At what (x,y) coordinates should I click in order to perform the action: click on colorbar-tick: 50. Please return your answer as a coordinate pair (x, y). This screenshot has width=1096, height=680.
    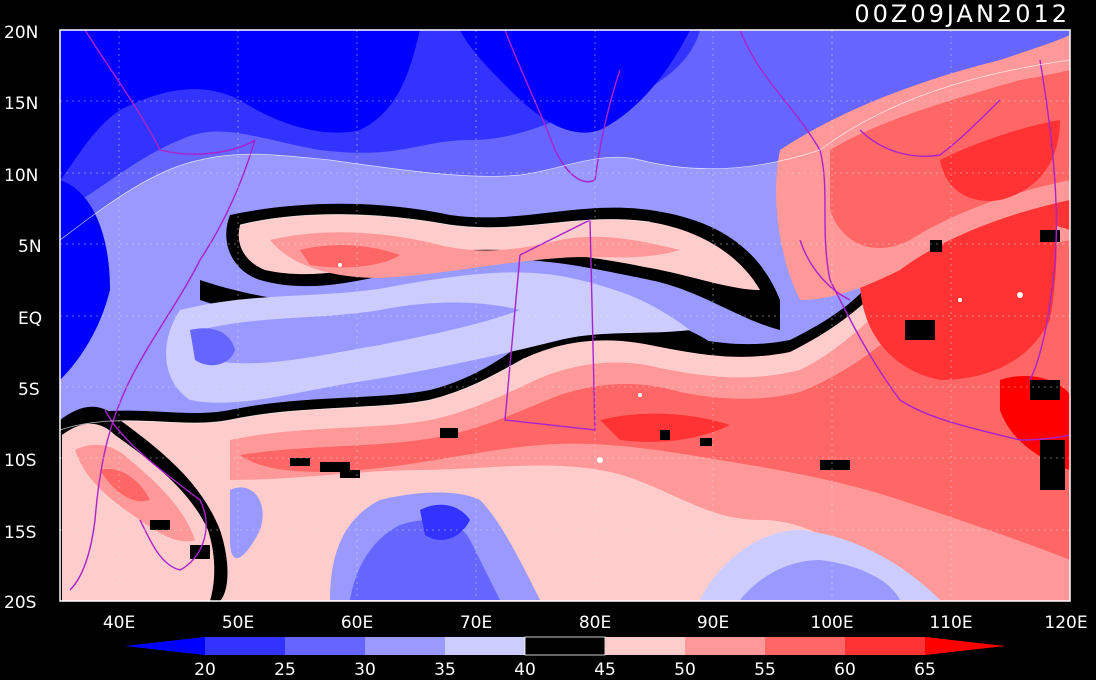
    Looking at the image, I should click on (685, 670).